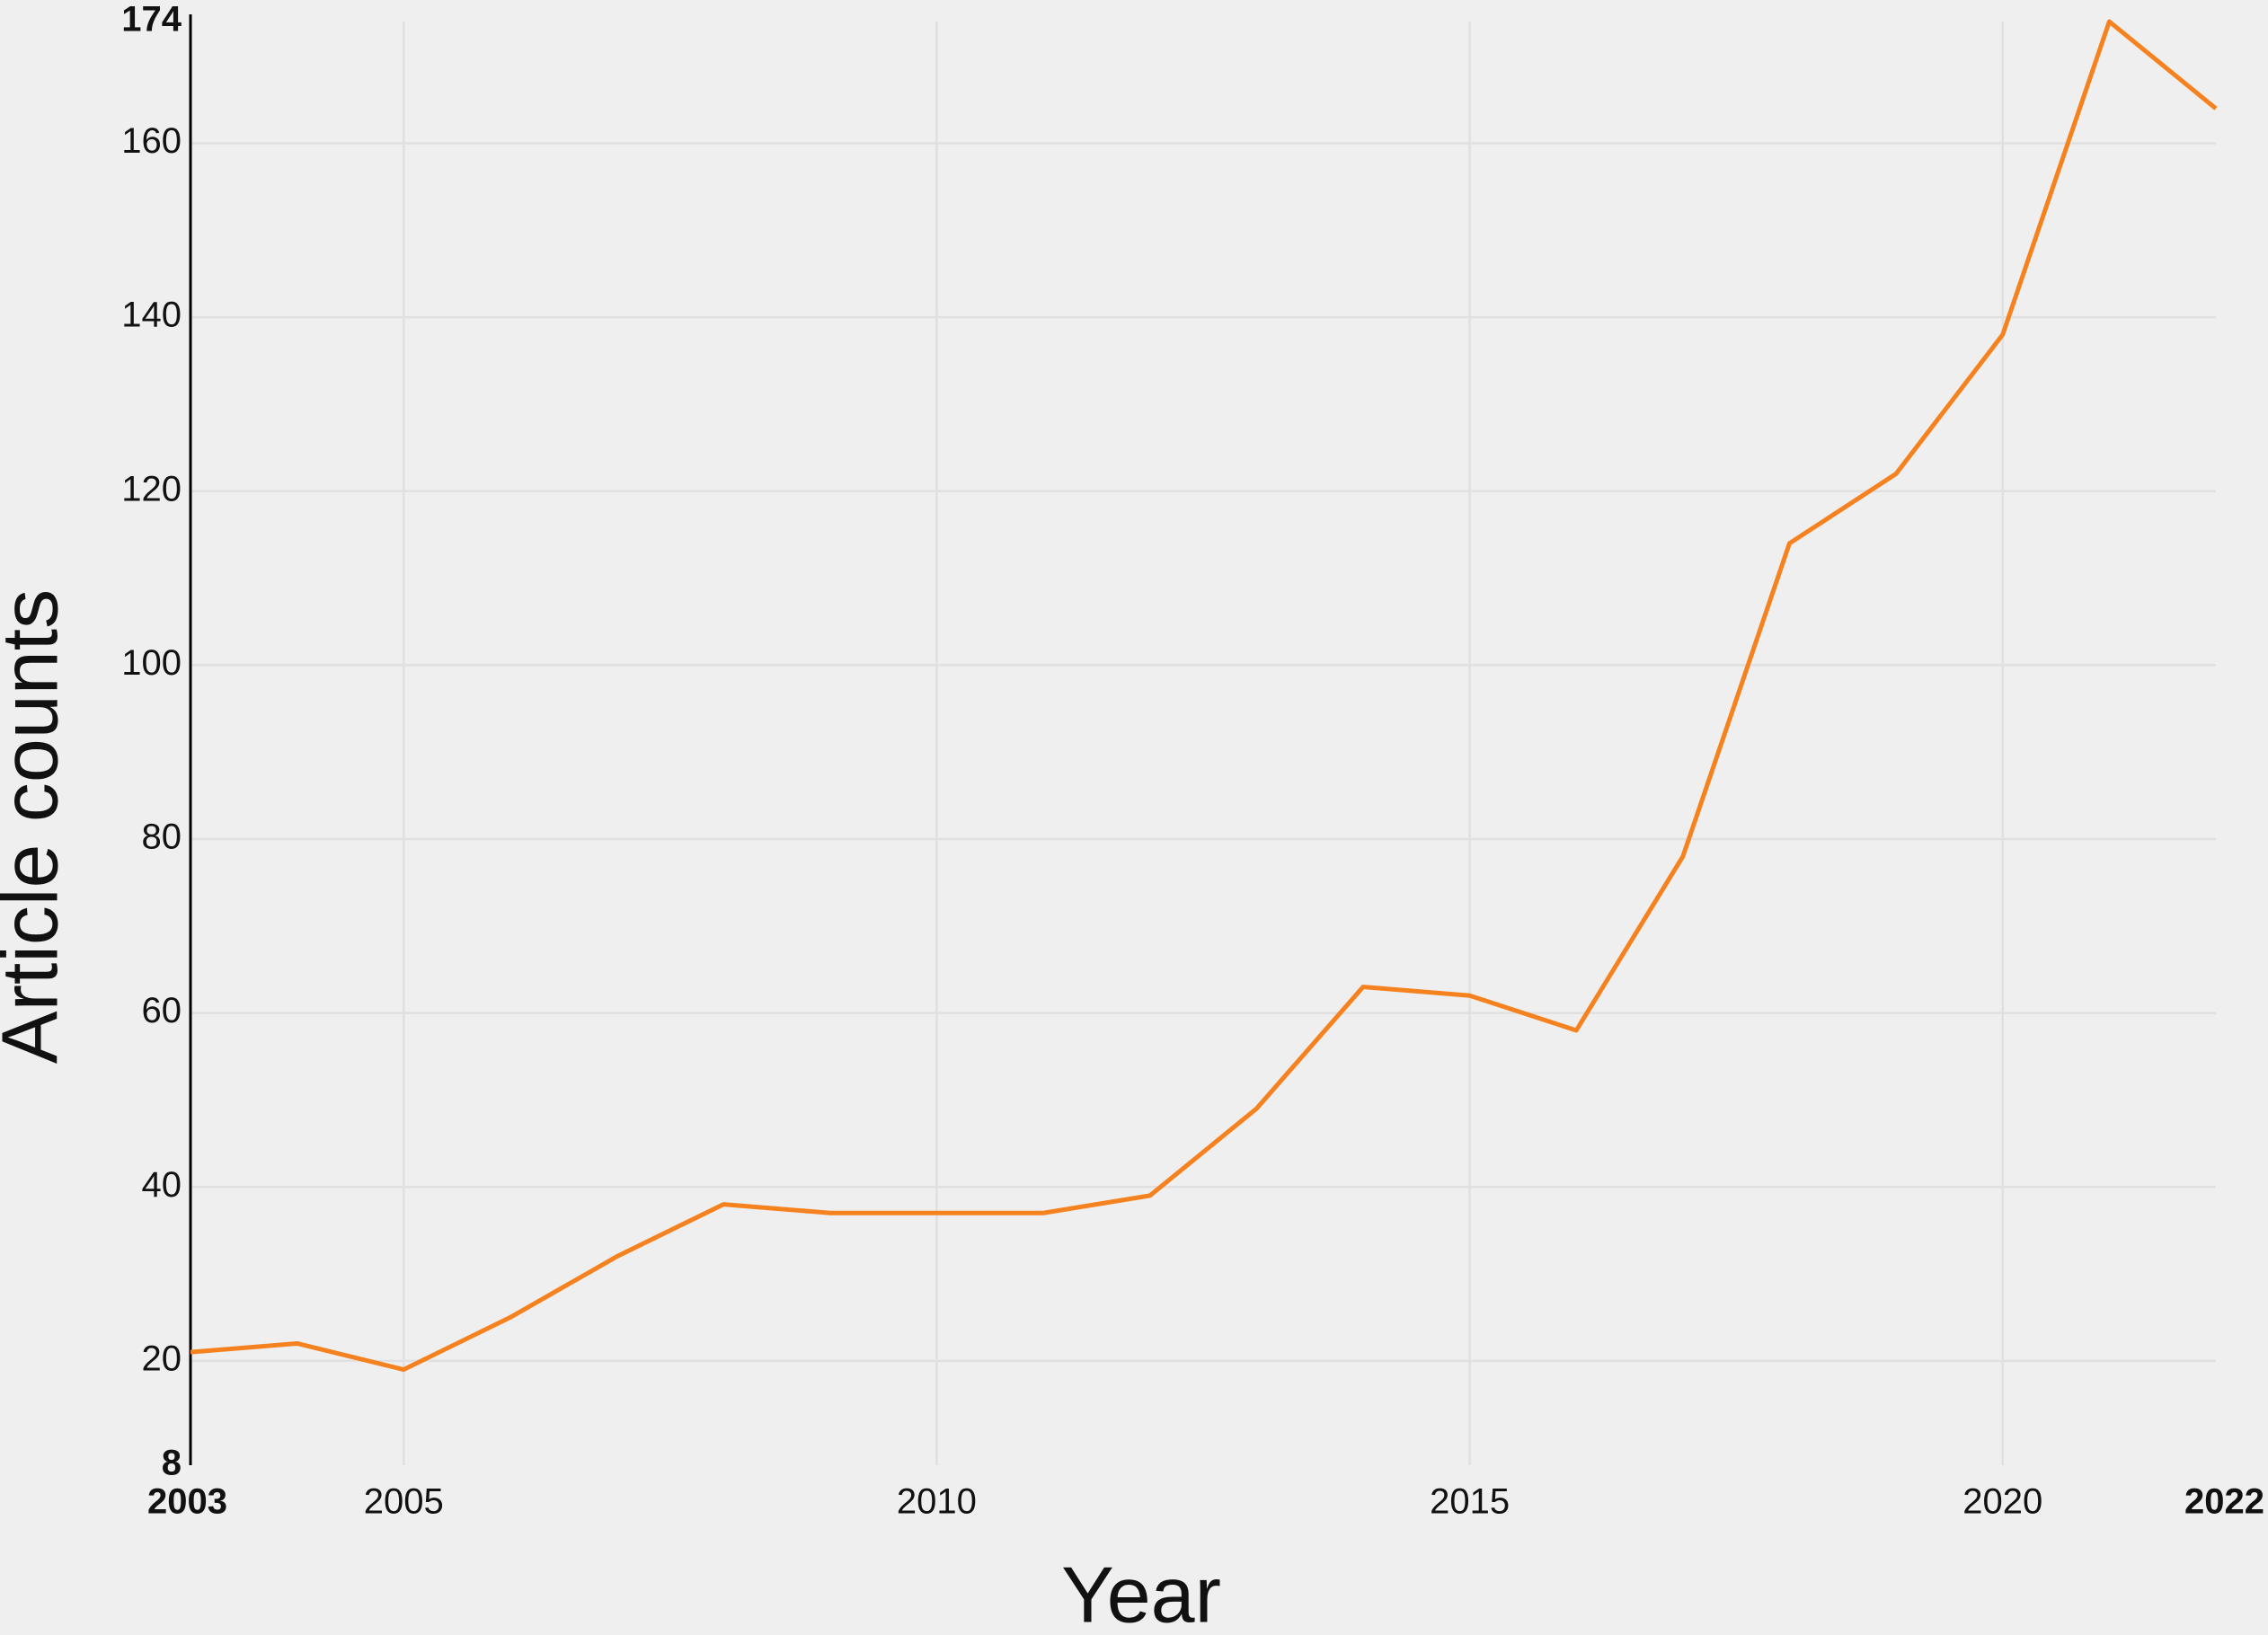  Describe the element at coordinates (2224, 1502) in the screenshot. I see `x-tick-label: 2022` at that location.